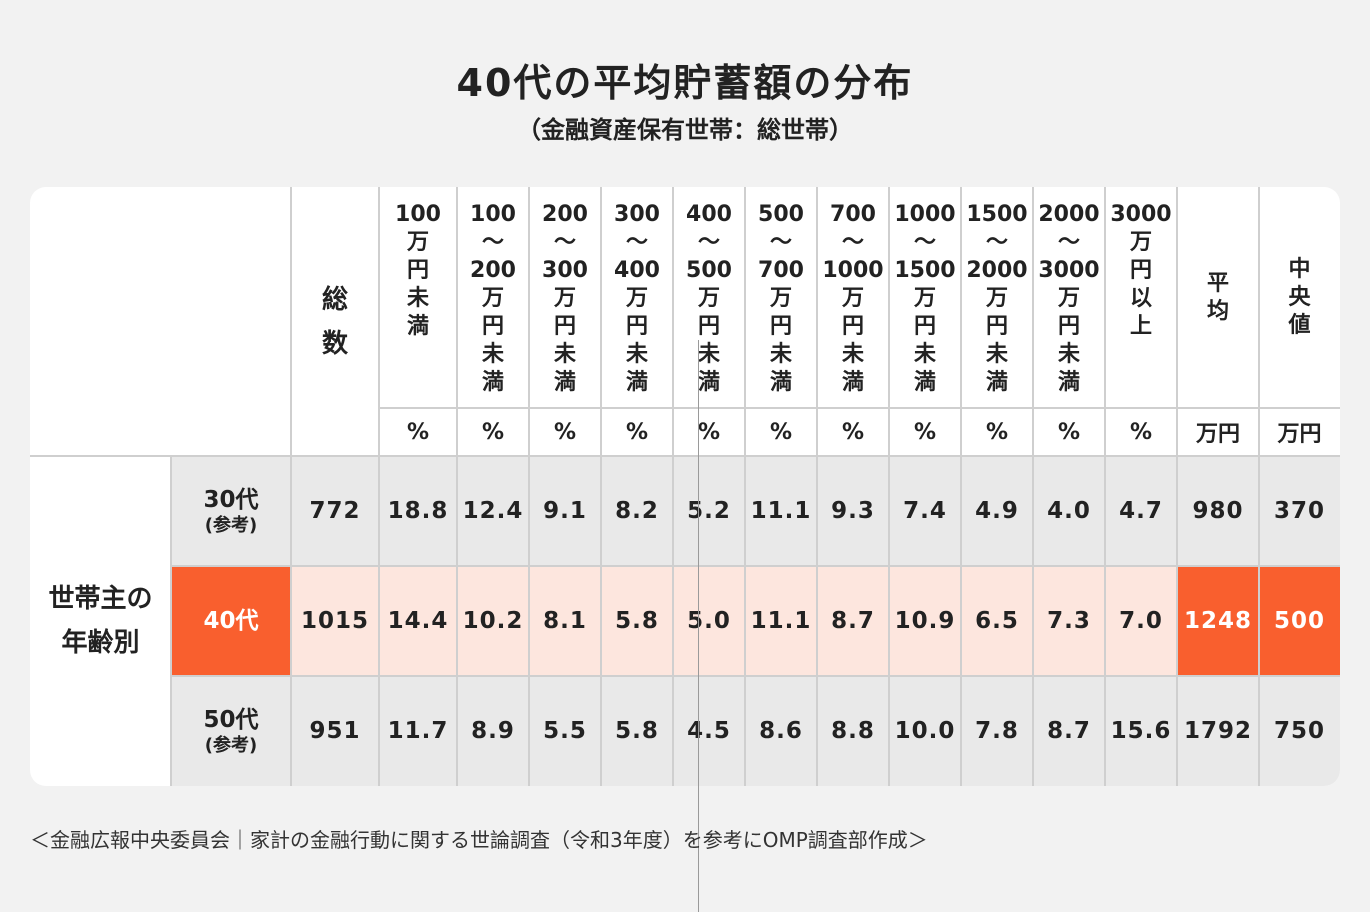  Describe the element at coordinates (1299, 297) in the screenshot. I see `column-header: 中 央 値` at that location.